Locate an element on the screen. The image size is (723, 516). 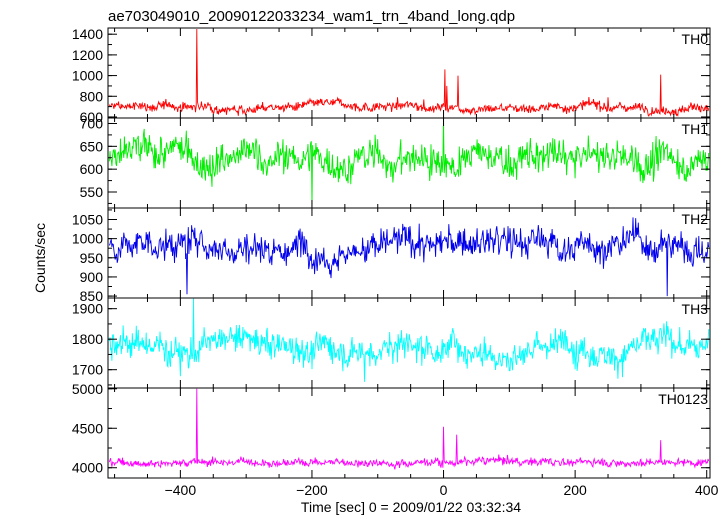
series-line-th0 is located at coordinates (409, 72).